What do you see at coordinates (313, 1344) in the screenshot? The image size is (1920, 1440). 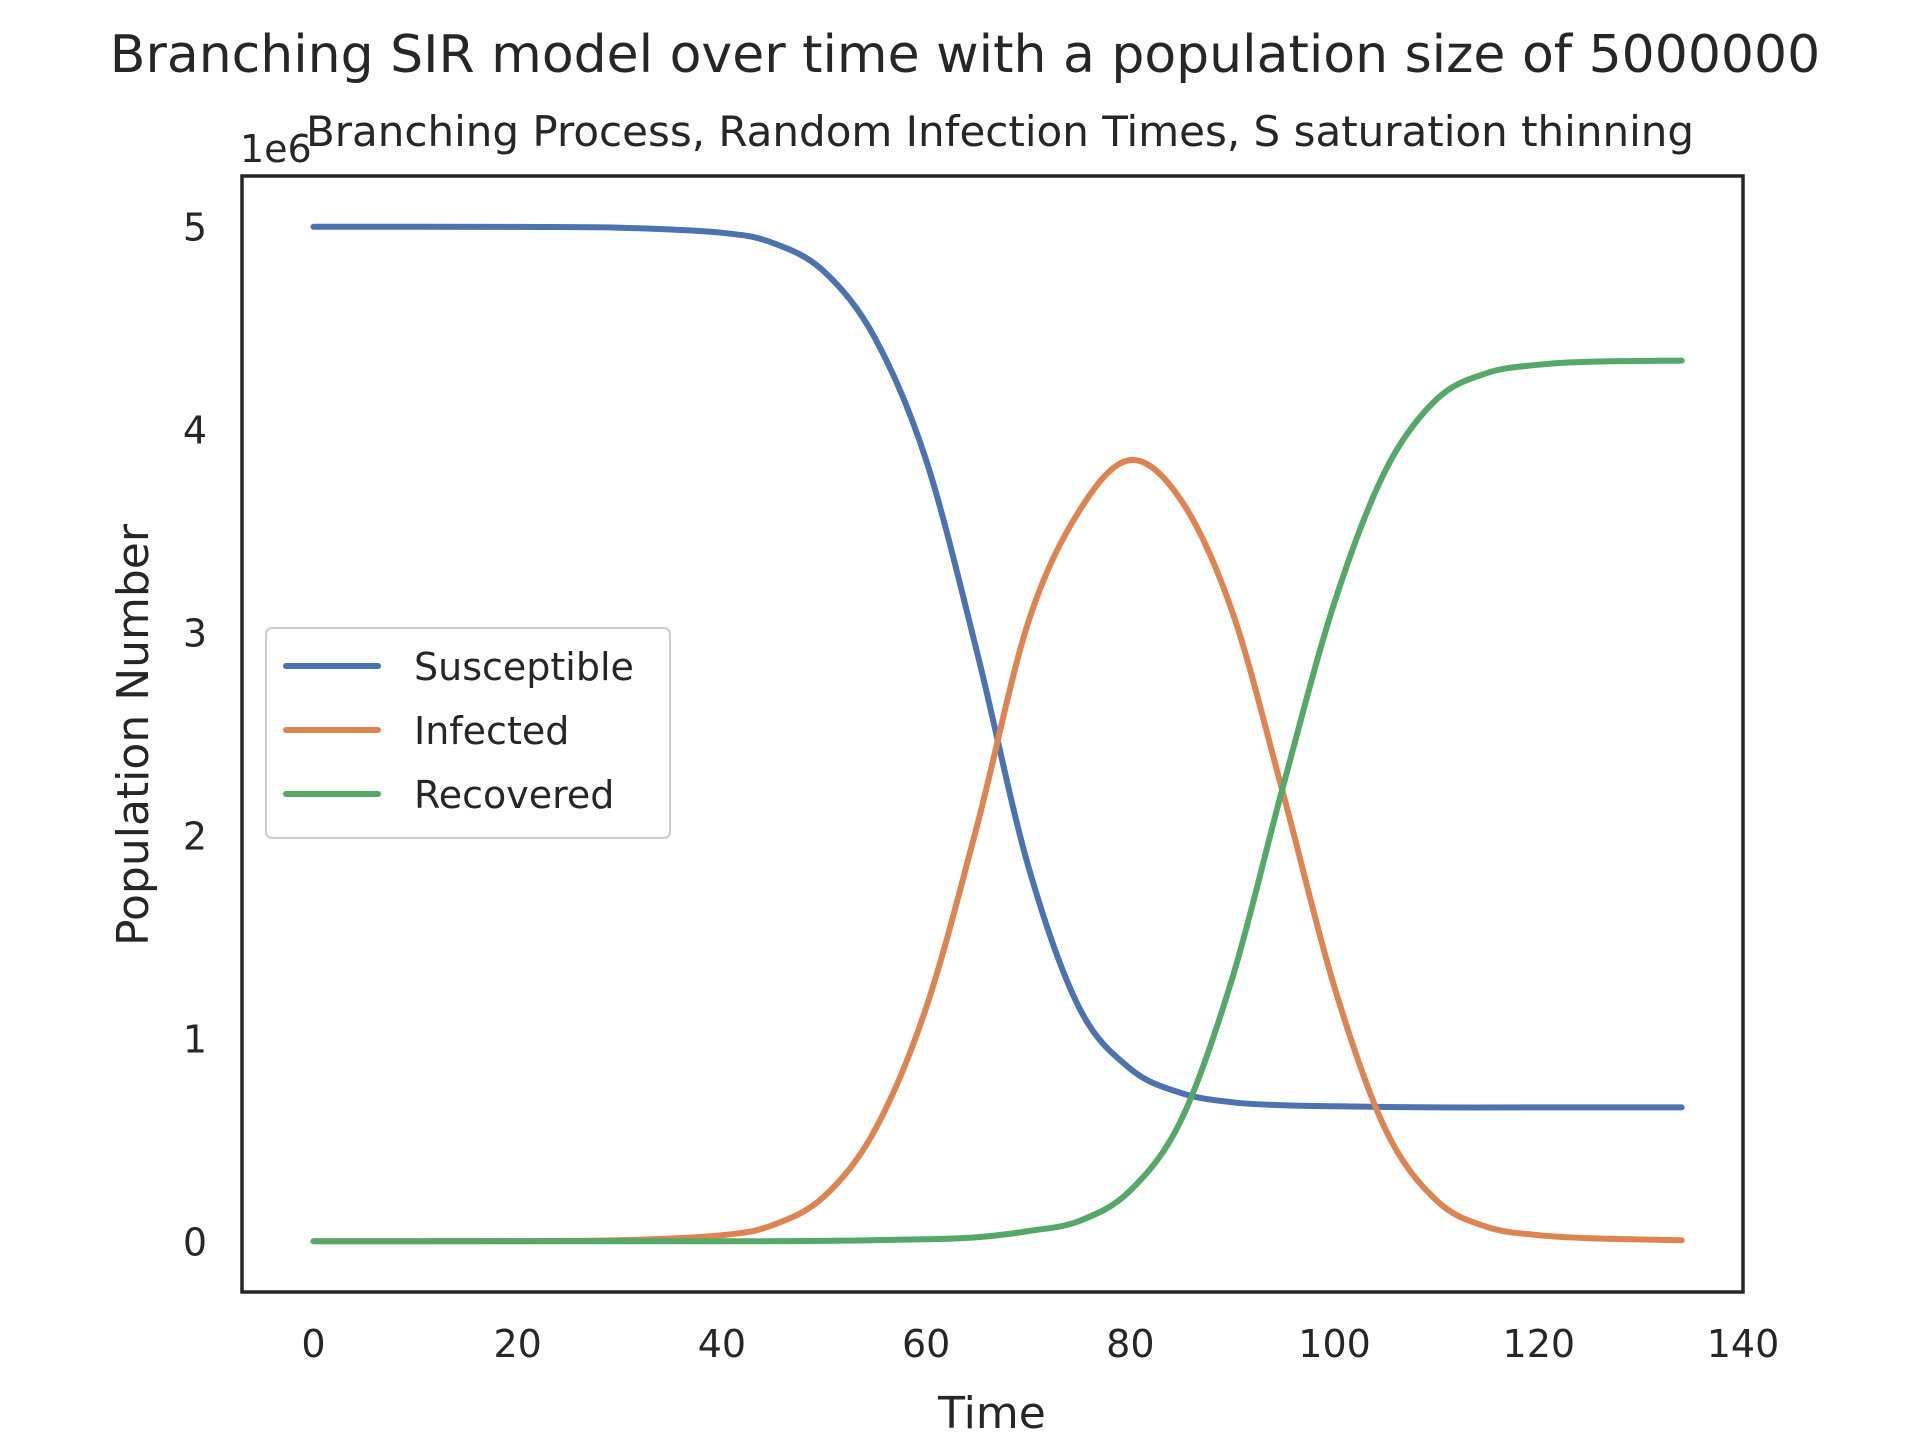 I see `x-tick-label: 0` at bounding box center [313, 1344].